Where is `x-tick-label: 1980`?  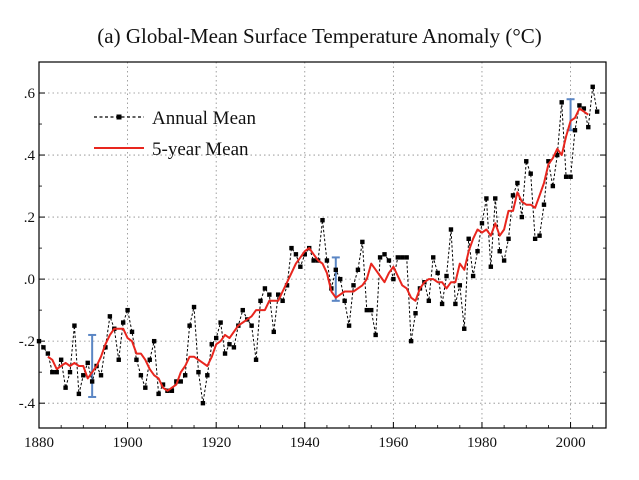 x-tick-label: 1980 is located at coordinates (482, 443).